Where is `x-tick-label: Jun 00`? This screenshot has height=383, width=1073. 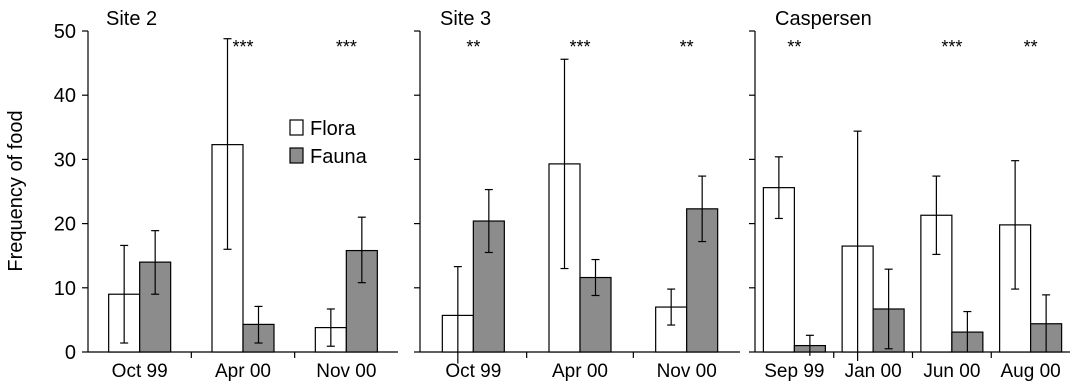
x-tick-label: Jun 00 is located at coordinates (951, 371).